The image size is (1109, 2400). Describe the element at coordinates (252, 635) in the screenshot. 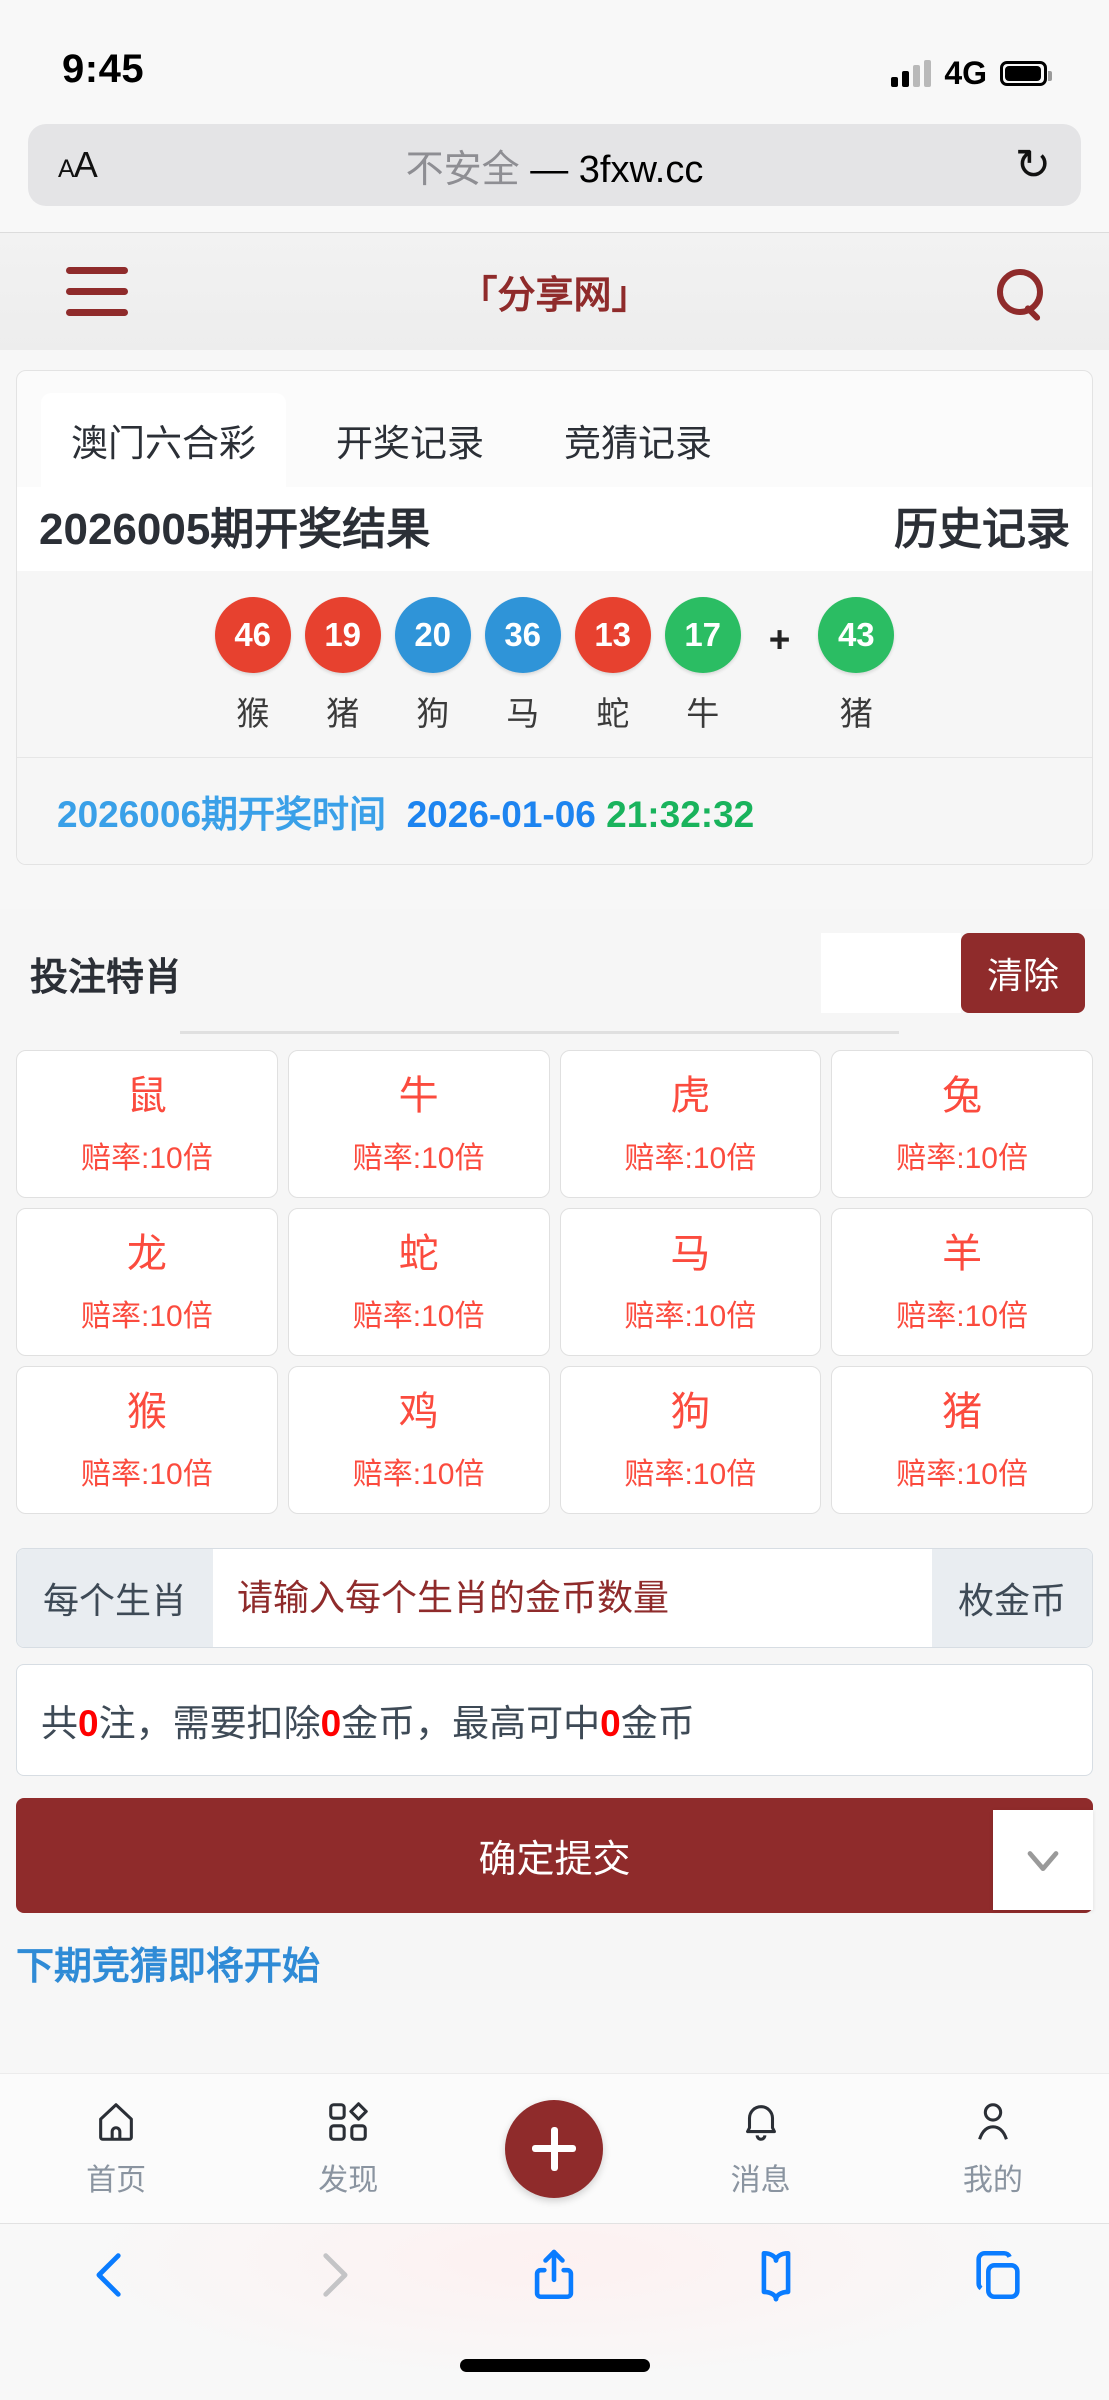

I see `lottery-ball: 46` at that location.